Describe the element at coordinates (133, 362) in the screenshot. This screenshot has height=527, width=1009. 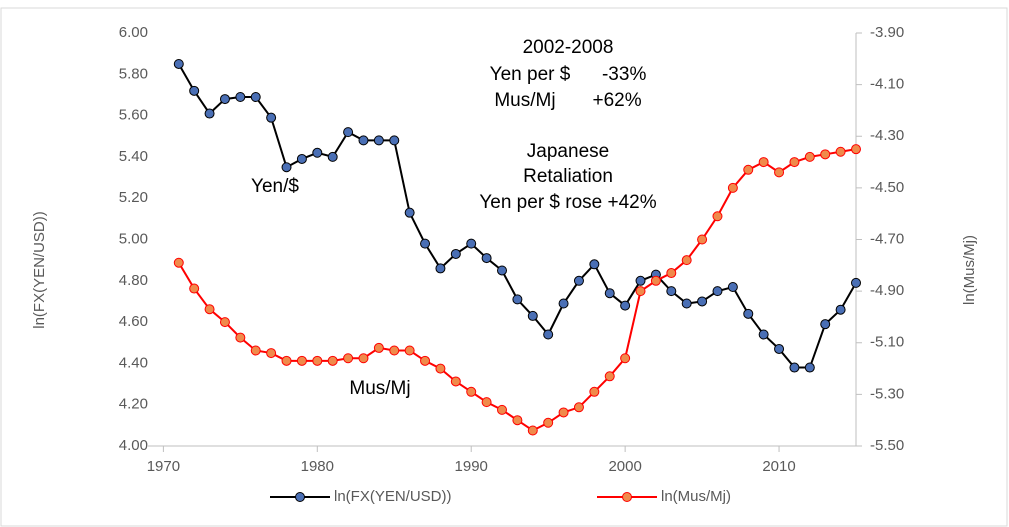
I see `y-tick-label: 4.40` at that location.